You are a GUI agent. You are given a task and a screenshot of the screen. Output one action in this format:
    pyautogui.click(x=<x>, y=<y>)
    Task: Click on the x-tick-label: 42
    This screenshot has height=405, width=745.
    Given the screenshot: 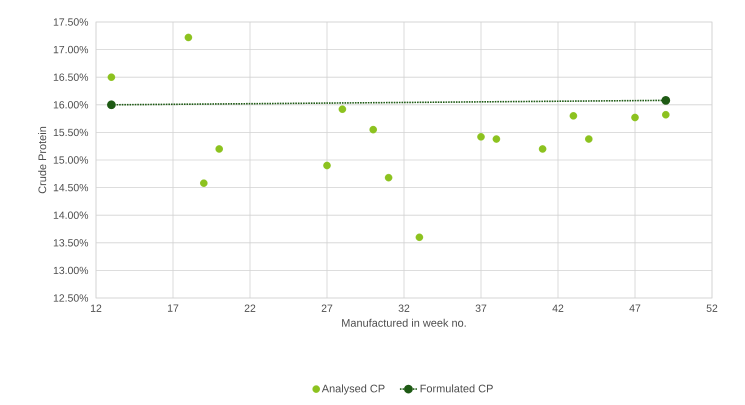 What is the action you would take?
    pyautogui.click(x=558, y=308)
    